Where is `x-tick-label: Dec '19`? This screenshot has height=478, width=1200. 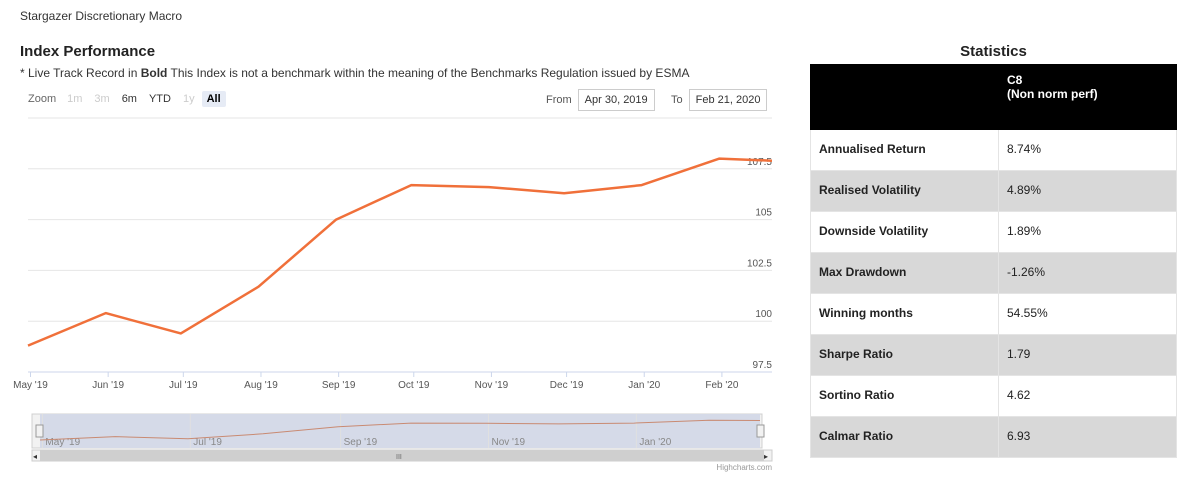 x-tick-label: Dec '19 is located at coordinates (567, 385).